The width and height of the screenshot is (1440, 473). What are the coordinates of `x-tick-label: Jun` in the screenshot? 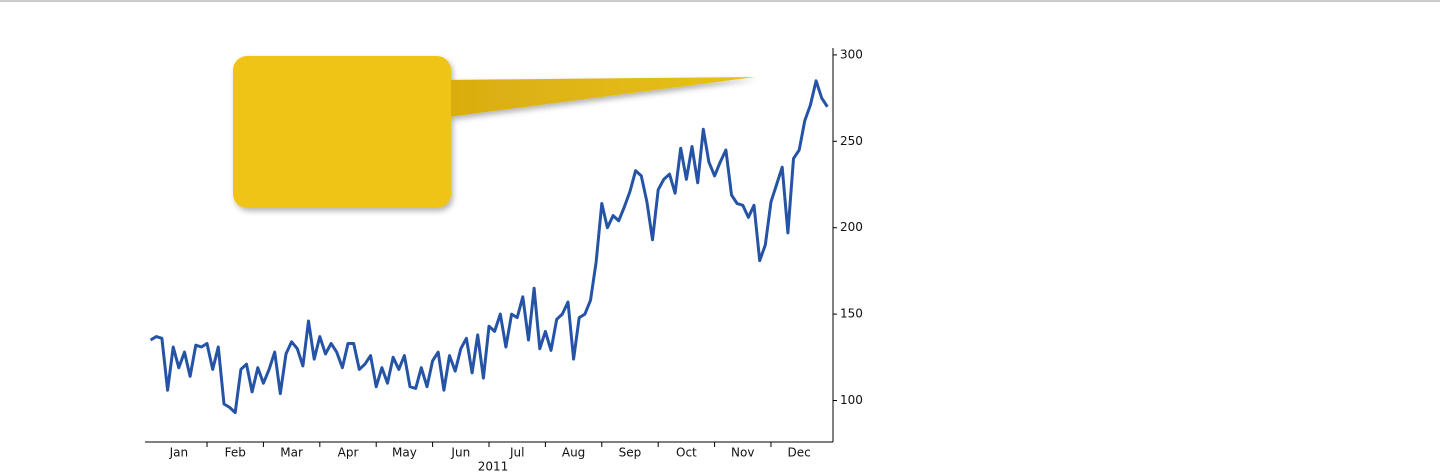 It's located at (460, 453).